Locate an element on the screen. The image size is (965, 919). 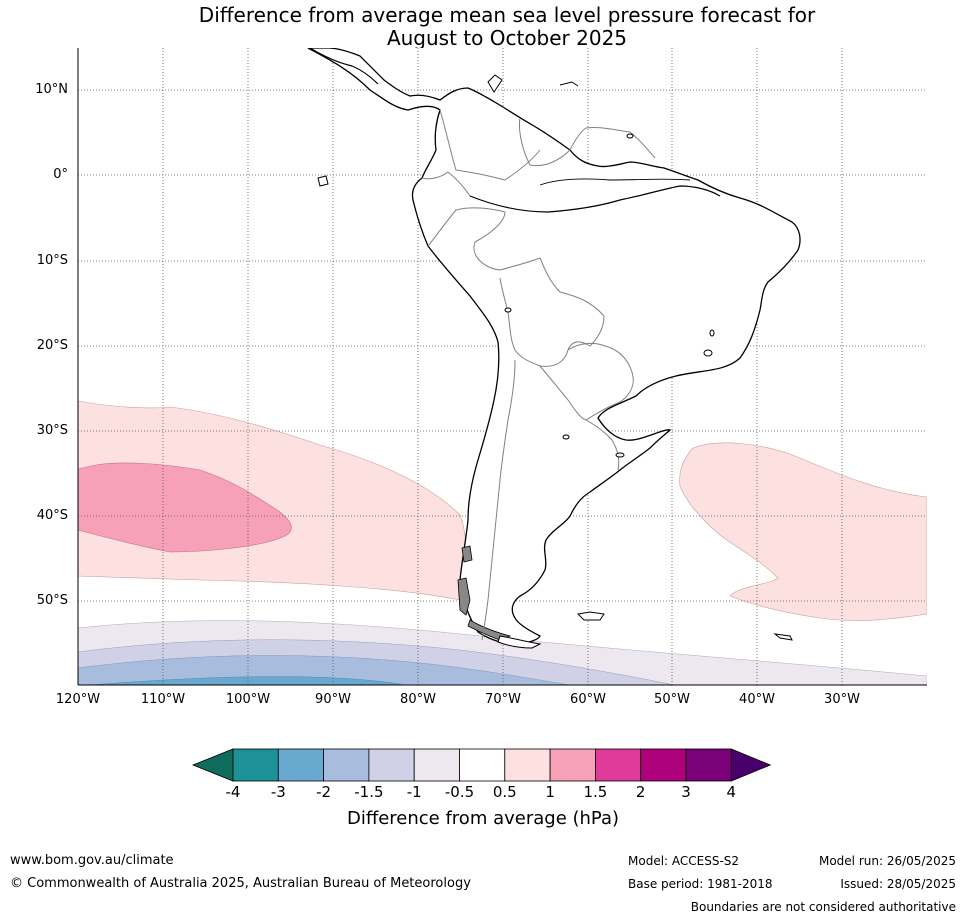
colorbar is located at coordinates (481, 765).